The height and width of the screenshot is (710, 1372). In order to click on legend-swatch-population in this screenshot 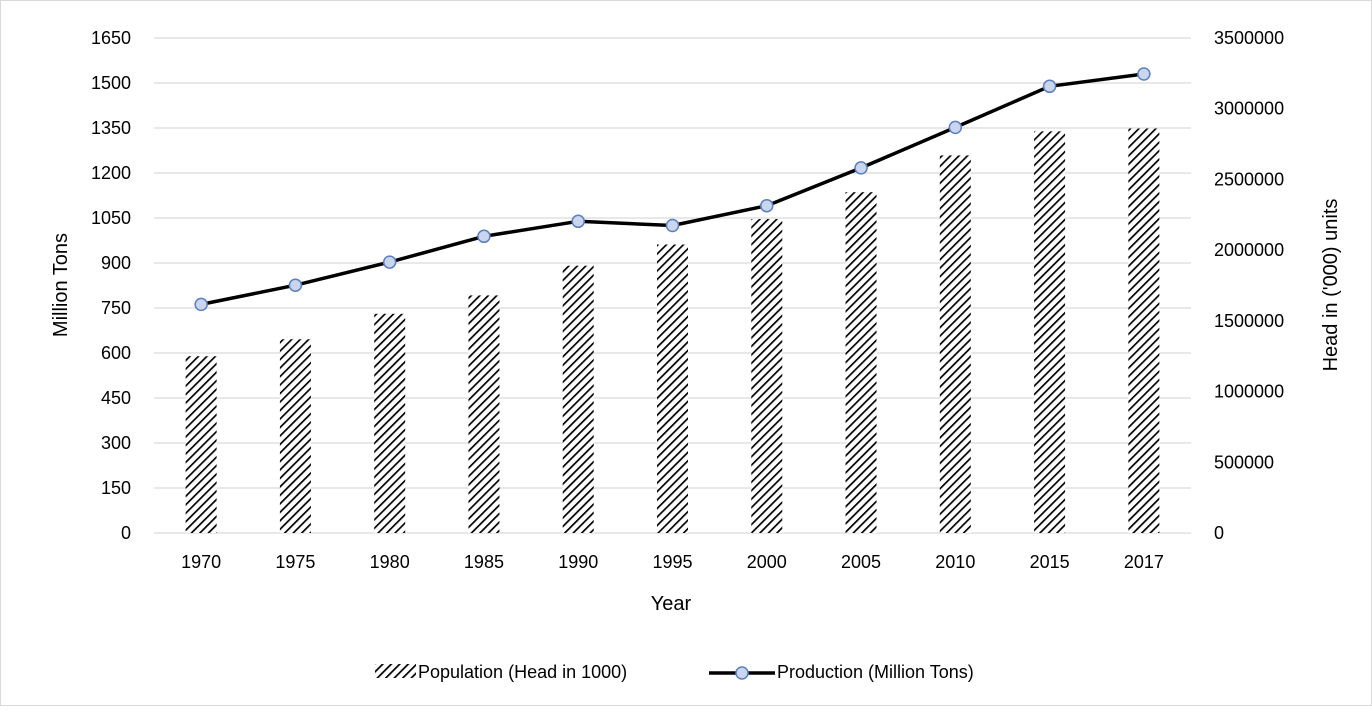, I will do `click(395, 671)`.